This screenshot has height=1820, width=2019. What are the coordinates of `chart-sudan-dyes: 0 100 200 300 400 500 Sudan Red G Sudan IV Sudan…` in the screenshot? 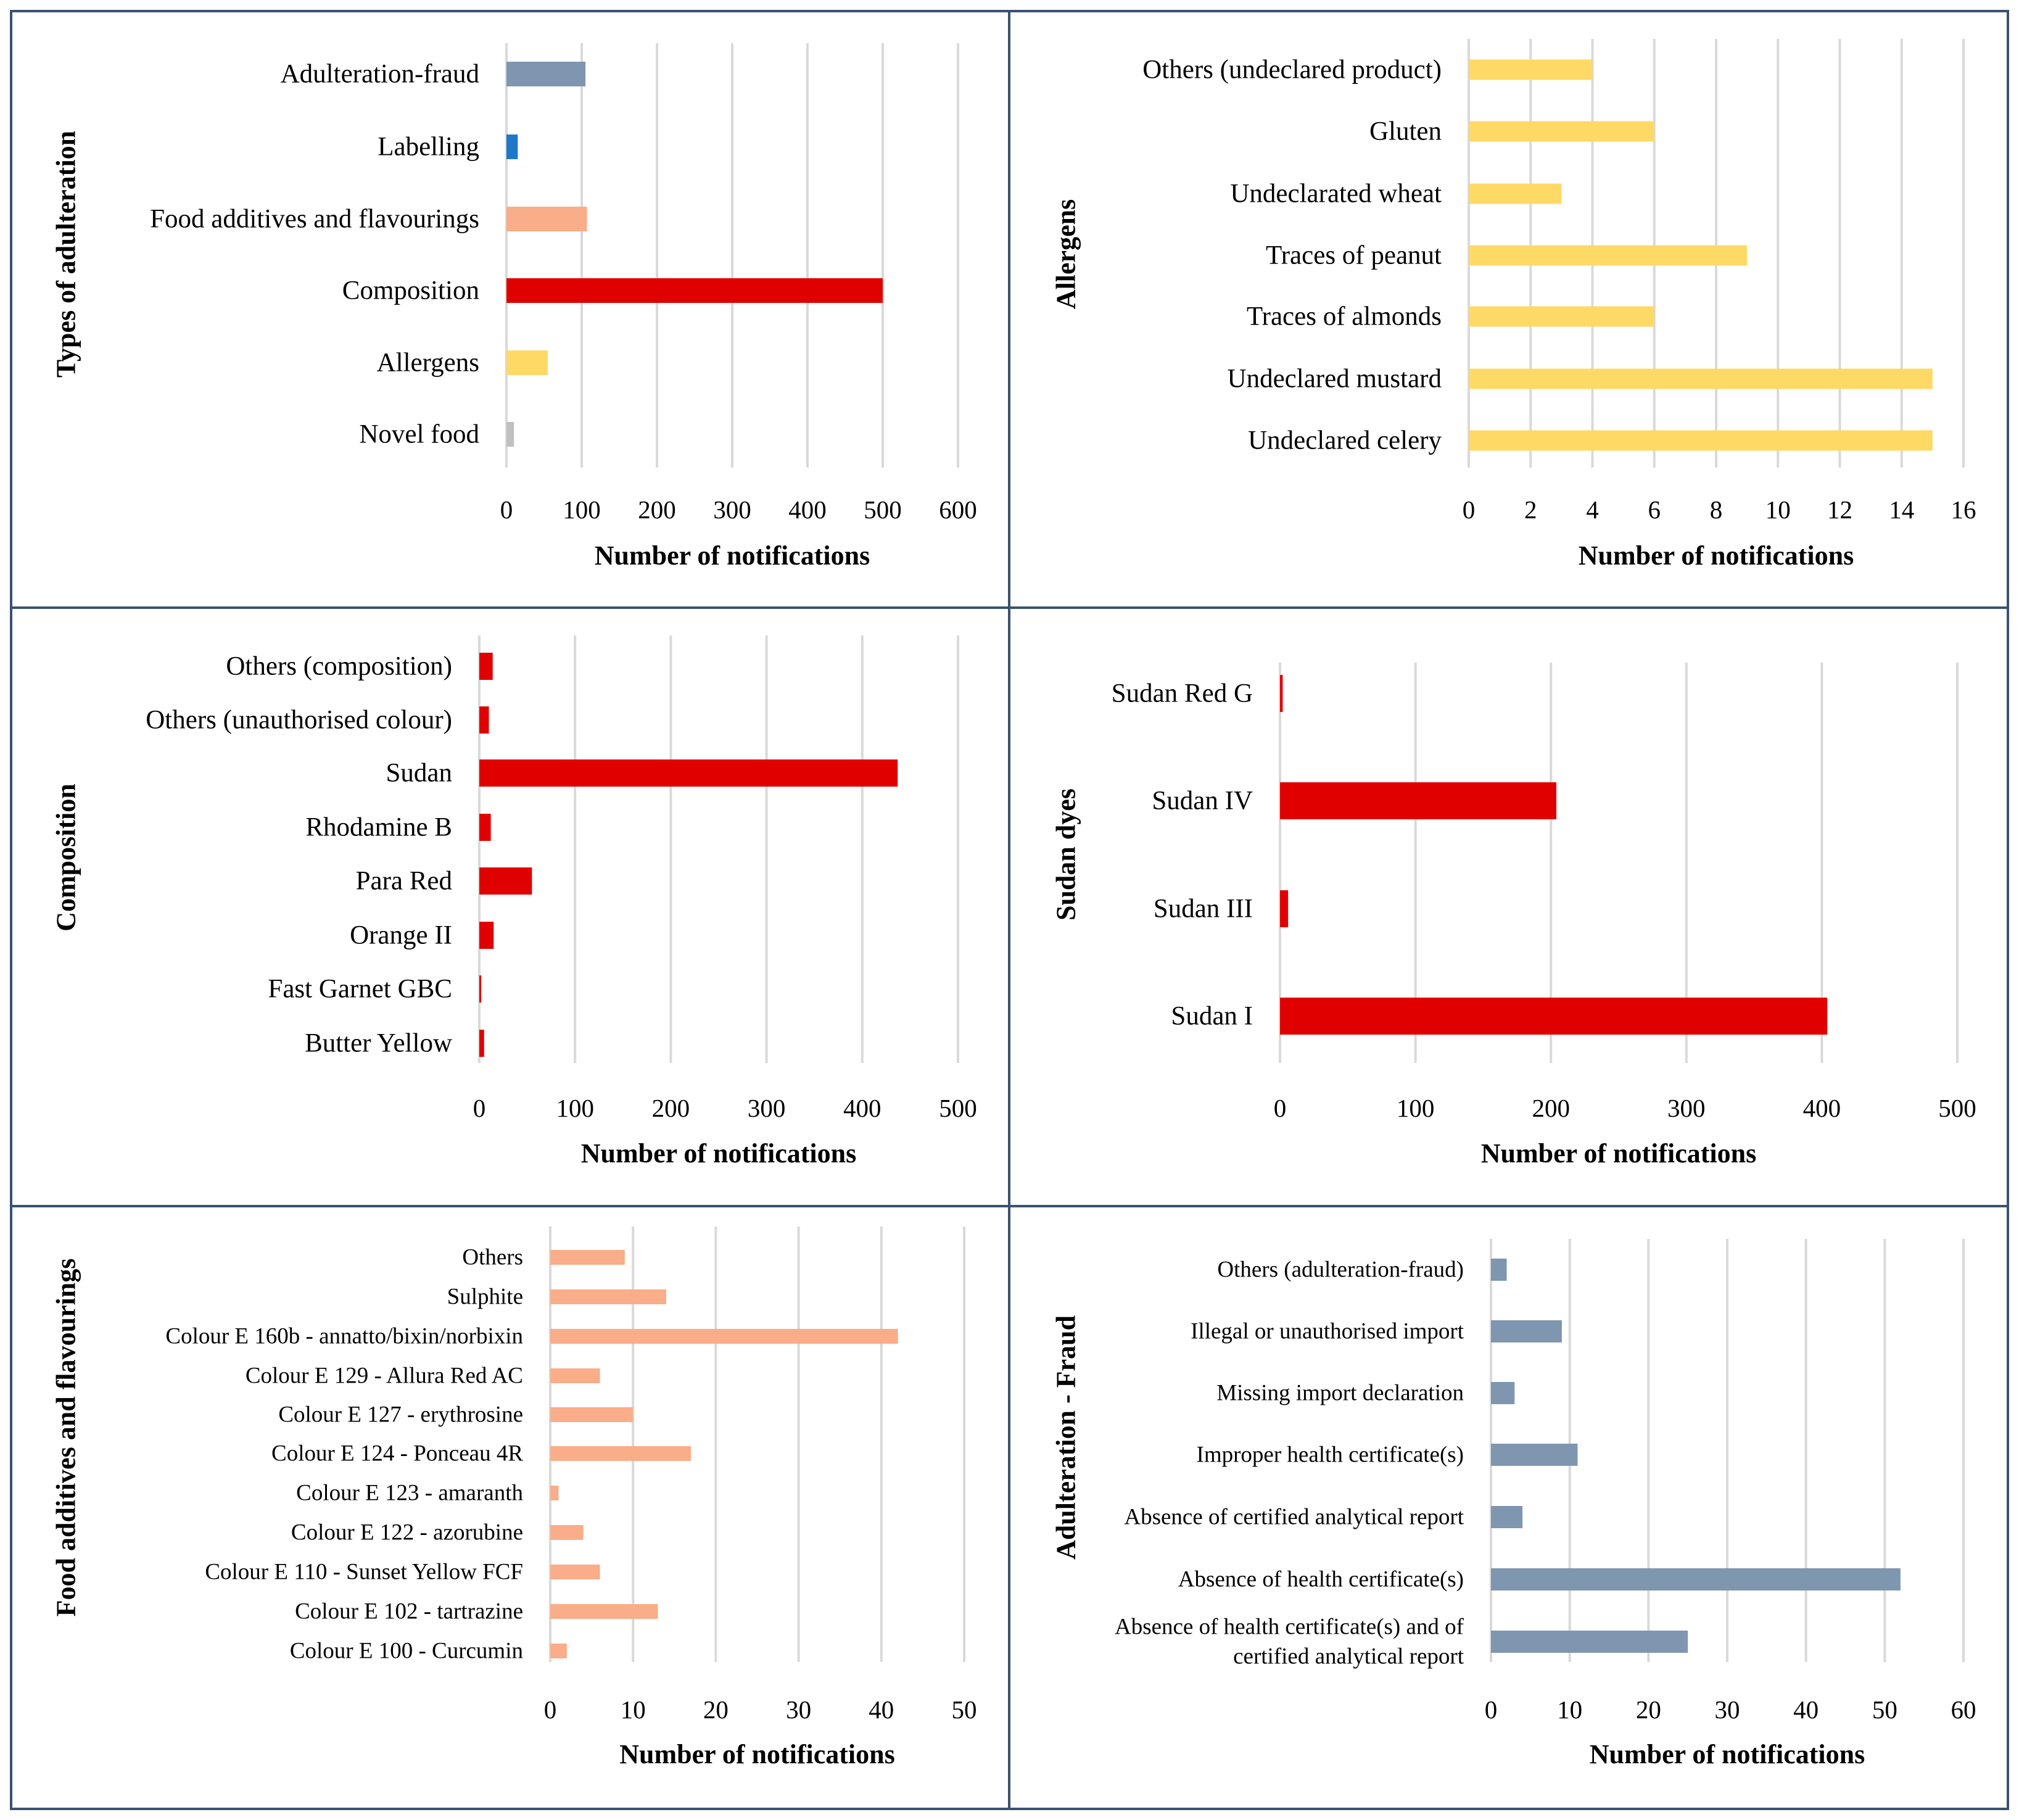 It's located at (1513, 916).